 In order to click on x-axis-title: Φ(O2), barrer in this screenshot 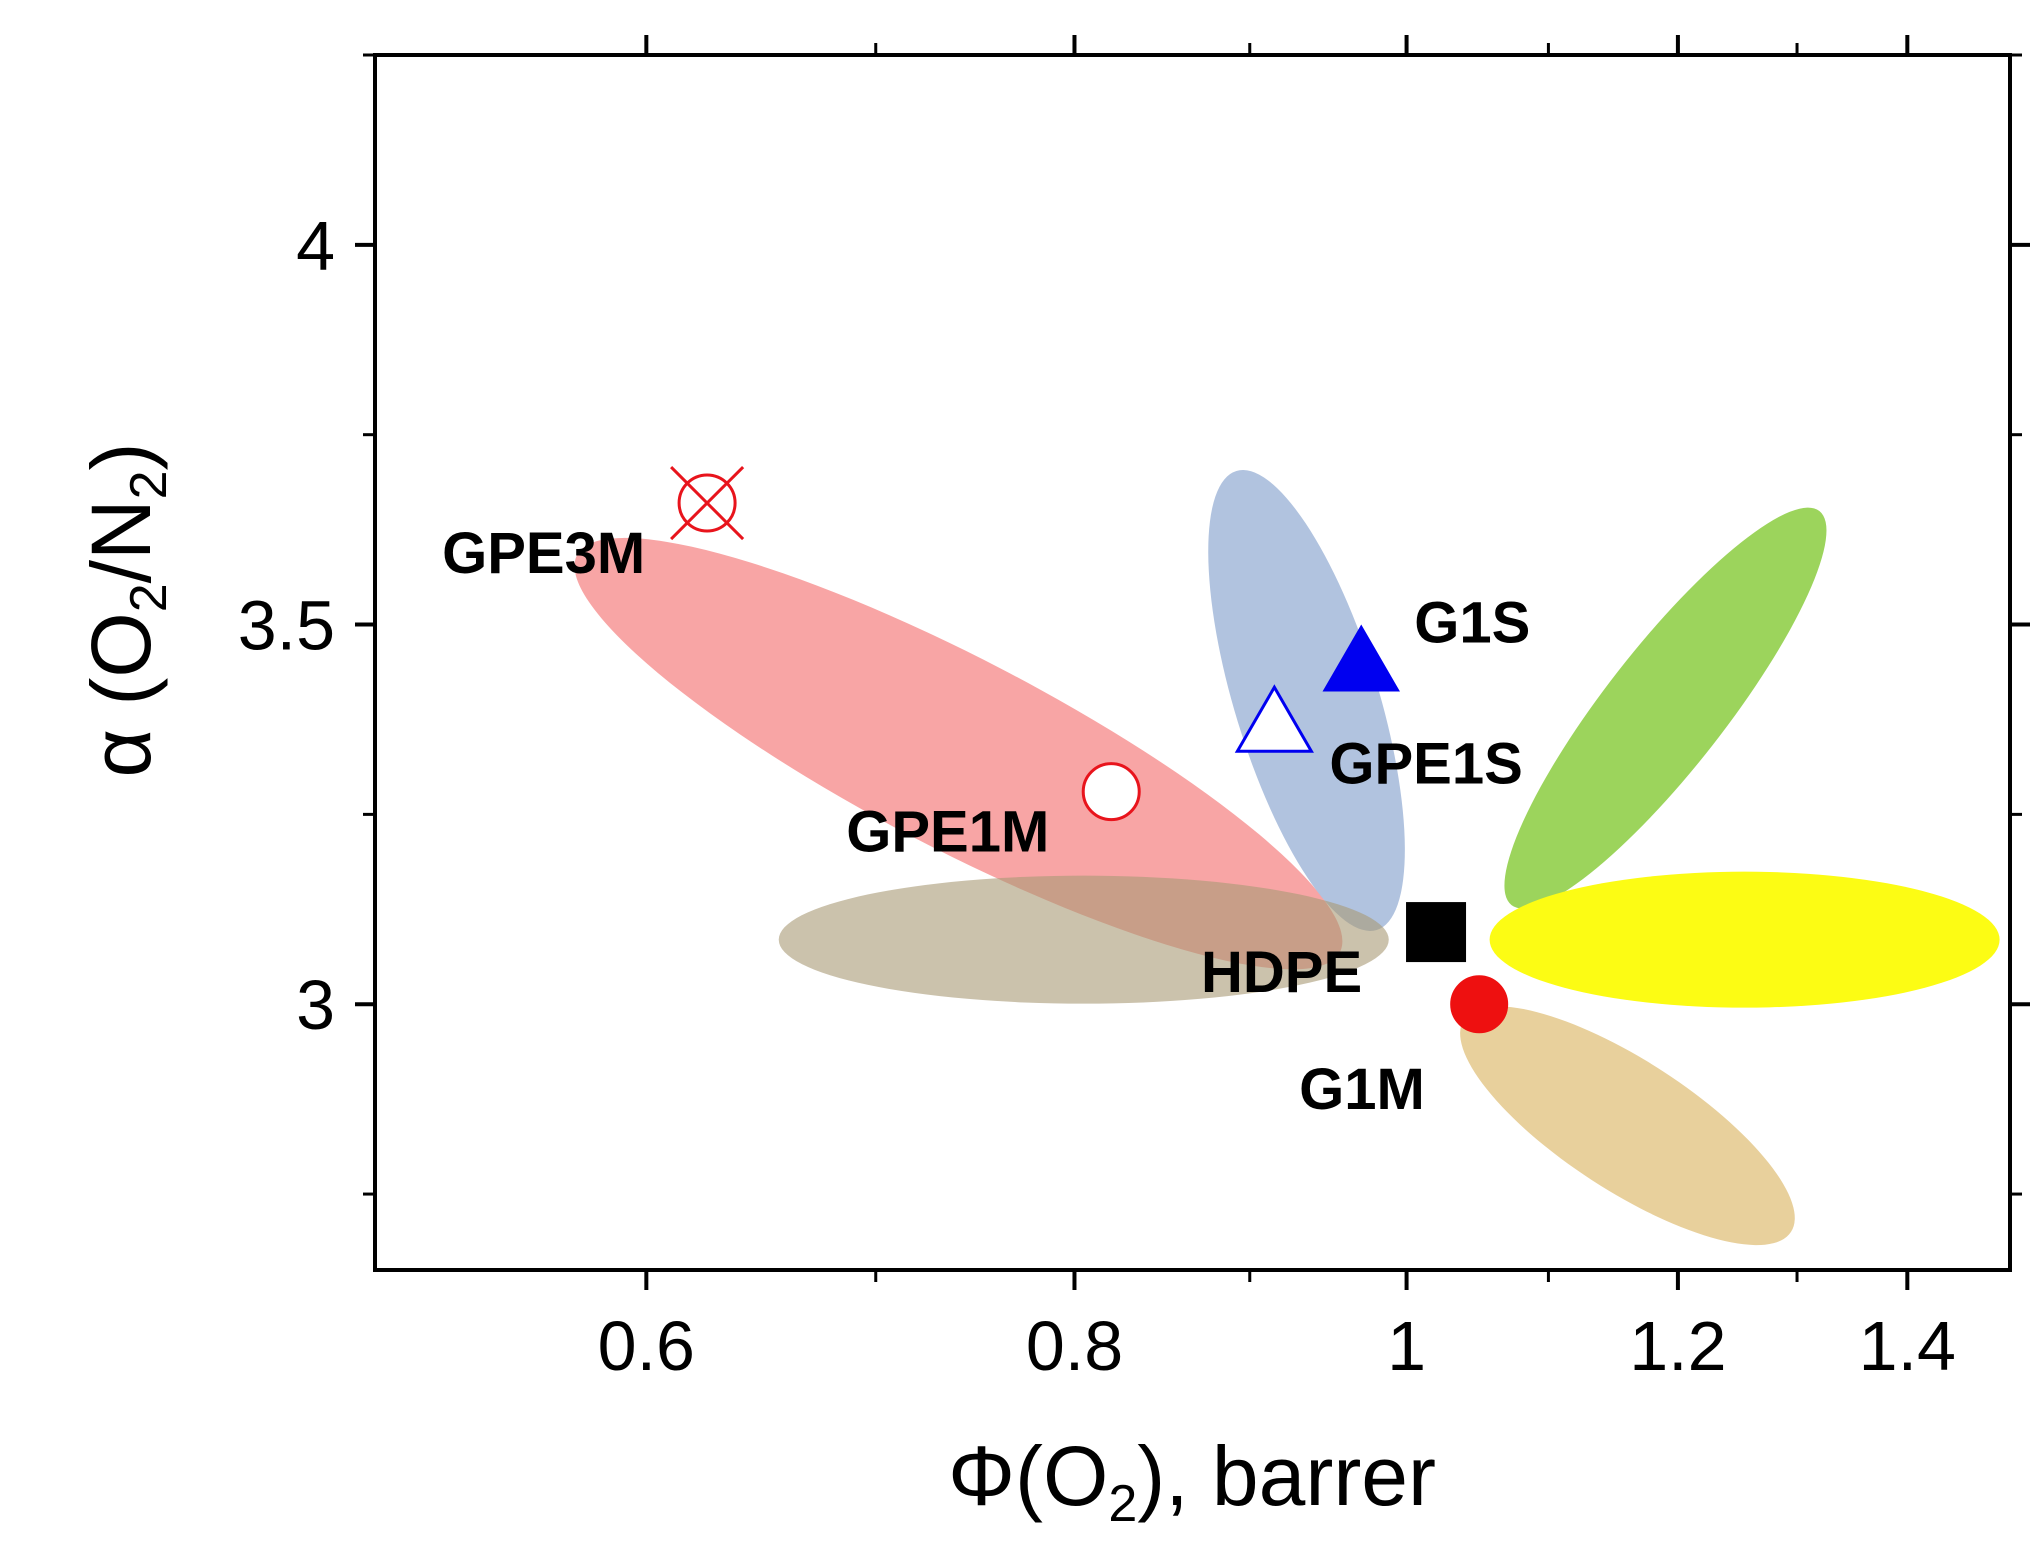, I will do `click(1192, 1481)`.